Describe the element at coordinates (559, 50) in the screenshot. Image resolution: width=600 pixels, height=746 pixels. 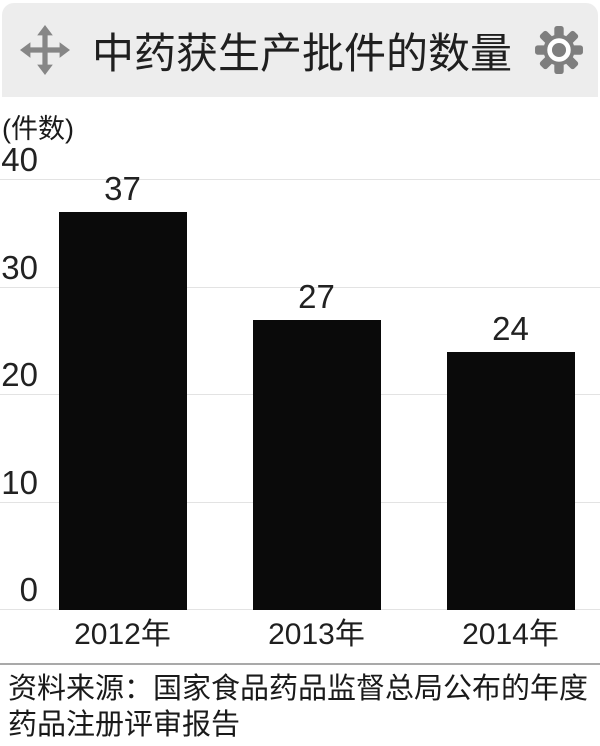
I see `gear-icon` at that location.